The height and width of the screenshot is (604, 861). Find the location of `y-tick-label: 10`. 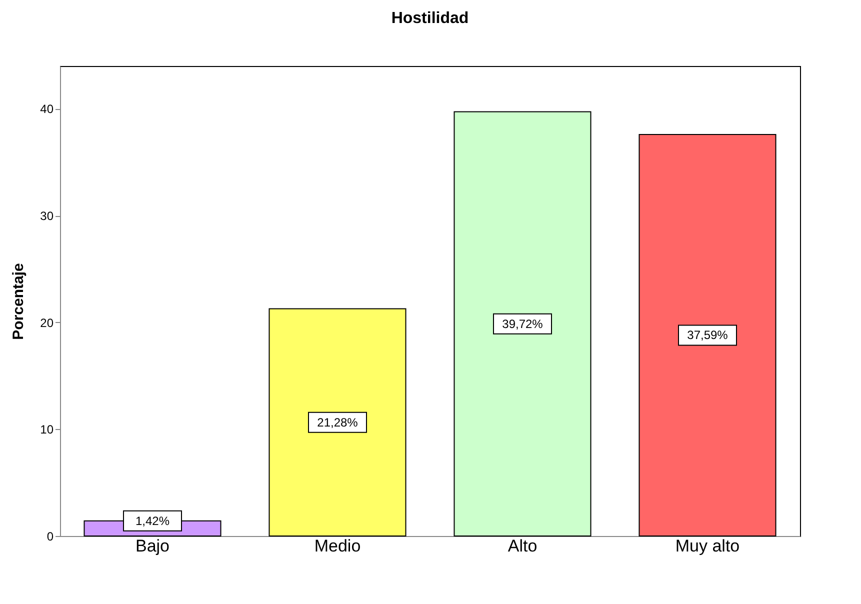

y-tick-label: 10 is located at coordinates (47, 429).